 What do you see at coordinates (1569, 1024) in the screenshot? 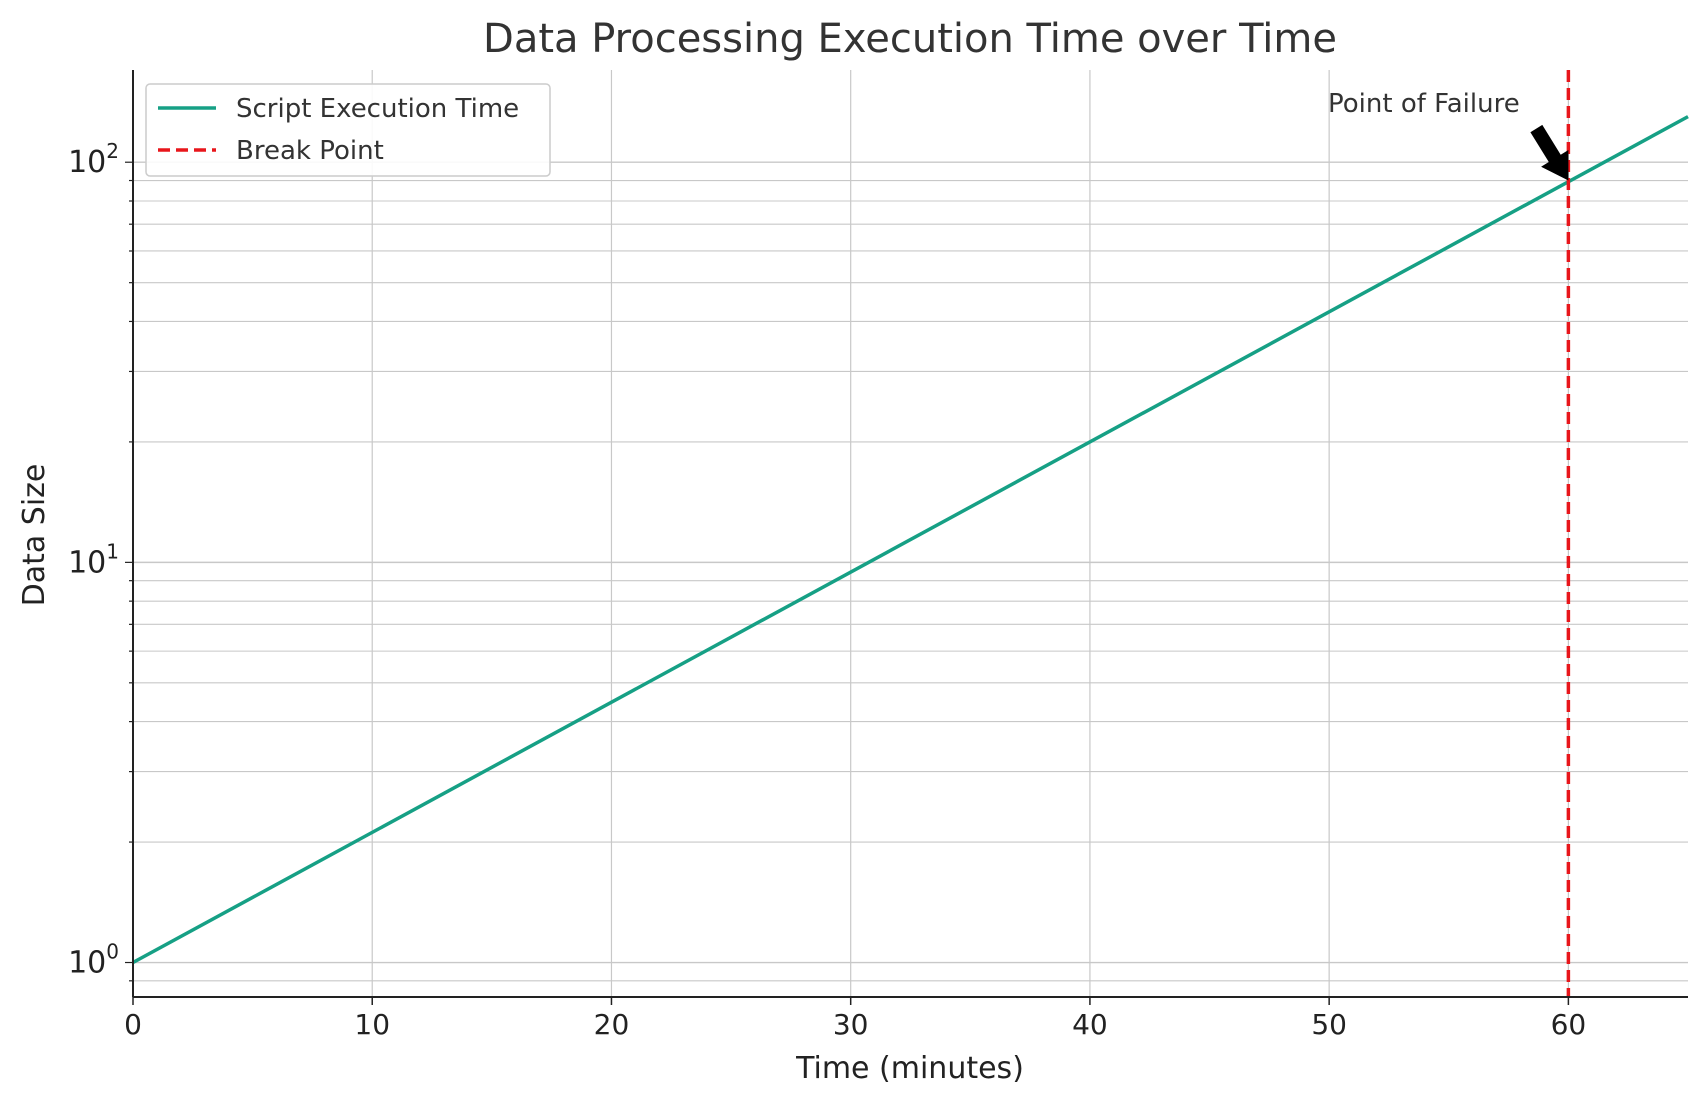
I see `x-tick-label: 60` at bounding box center [1569, 1024].